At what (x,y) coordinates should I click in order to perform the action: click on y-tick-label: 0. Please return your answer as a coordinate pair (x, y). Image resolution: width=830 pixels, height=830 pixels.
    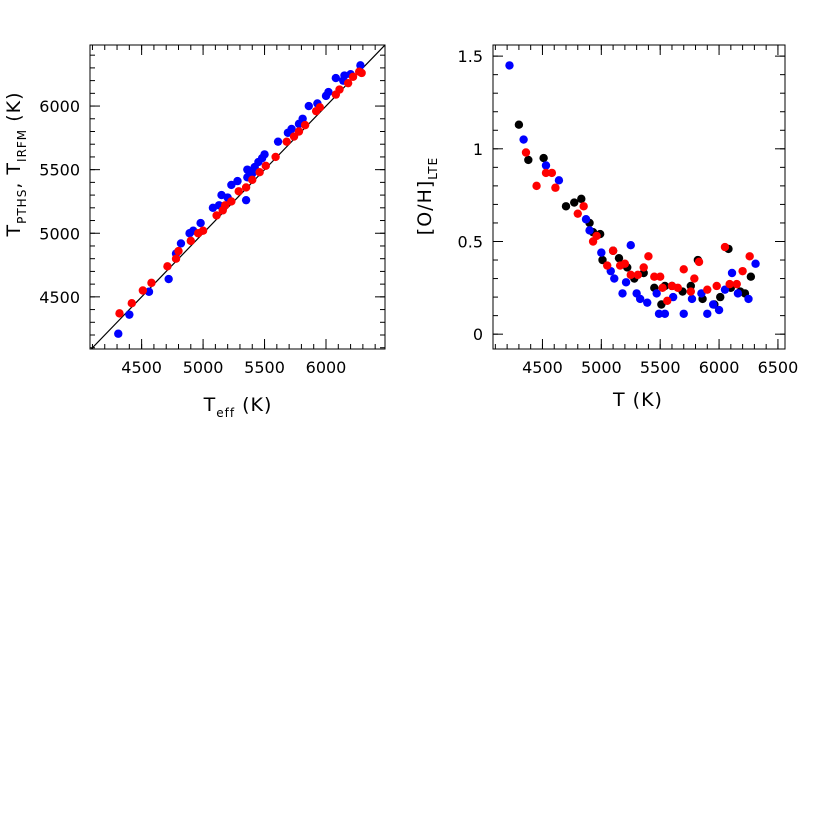
    Looking at the image, I should click on (478, 334).